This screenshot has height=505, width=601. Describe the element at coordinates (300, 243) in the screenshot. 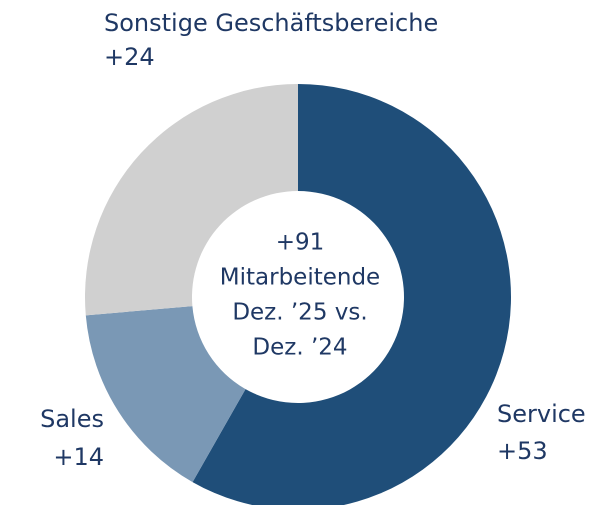

I see `center-text: +91` at that location.